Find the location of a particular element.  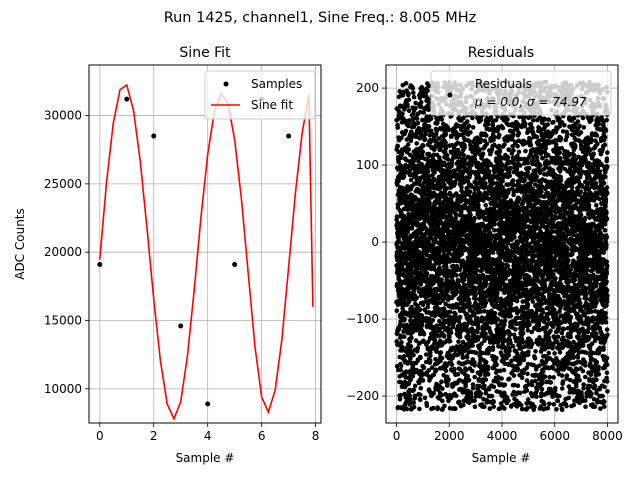

legend-samples-label: Samples is located at coordinates (276, 84).